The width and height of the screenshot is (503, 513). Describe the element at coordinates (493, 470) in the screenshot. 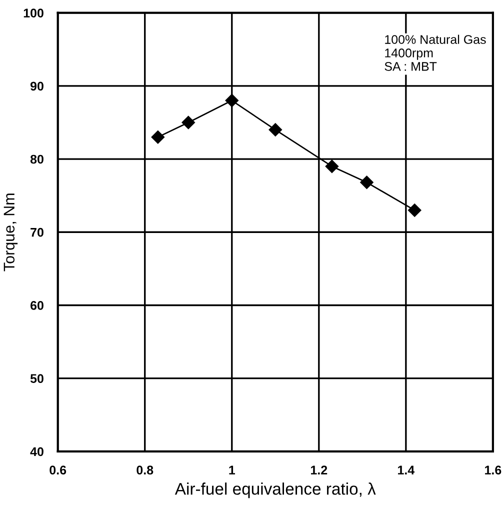

I see `x-tick-label: 1.6` at that location.